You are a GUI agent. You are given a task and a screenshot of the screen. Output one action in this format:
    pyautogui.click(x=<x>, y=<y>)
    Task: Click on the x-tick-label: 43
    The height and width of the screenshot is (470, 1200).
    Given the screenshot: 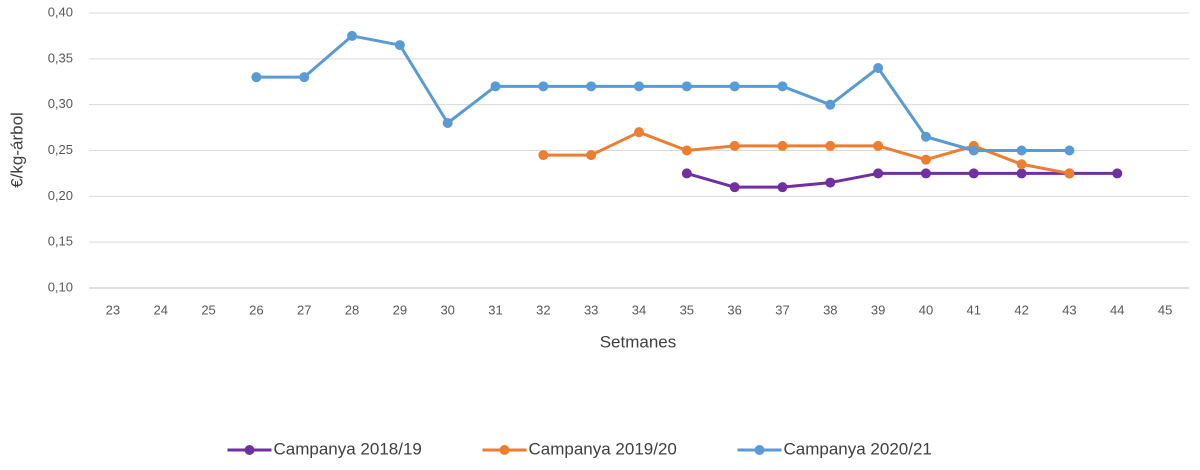 What is the action you would take?
    pyautogui.click(x=1069, y=309)
    